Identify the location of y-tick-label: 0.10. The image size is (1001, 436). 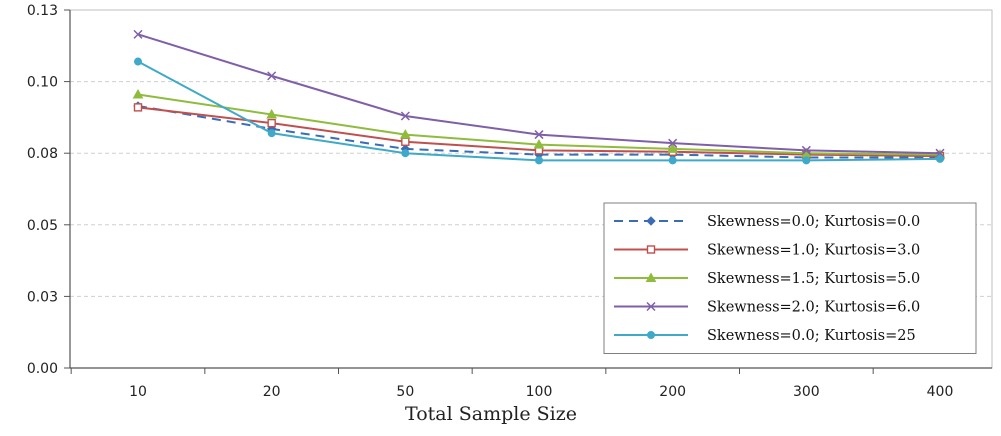
(42, 83).